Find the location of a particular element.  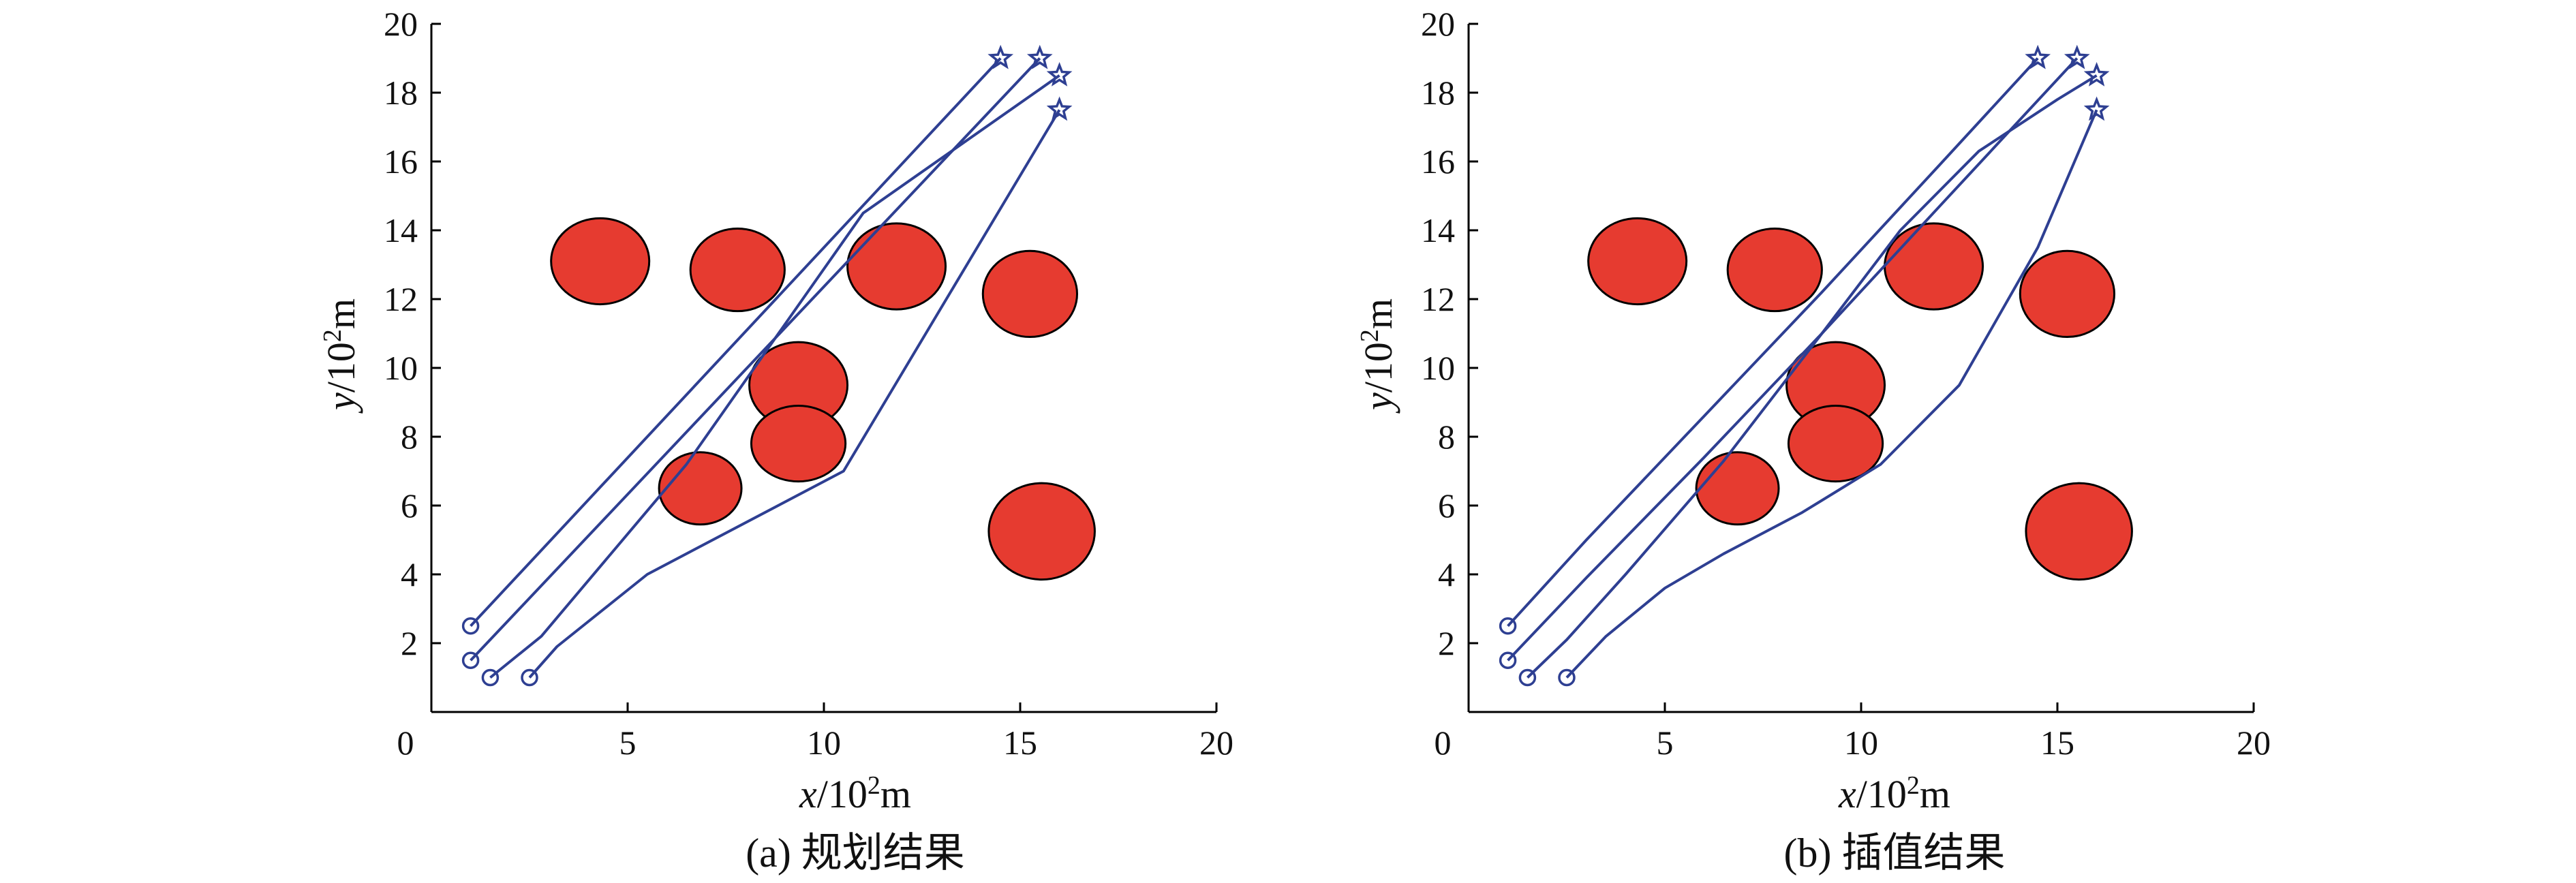

subplot-caption: (b) 插值结果 is located at coordinates (1895, 853).